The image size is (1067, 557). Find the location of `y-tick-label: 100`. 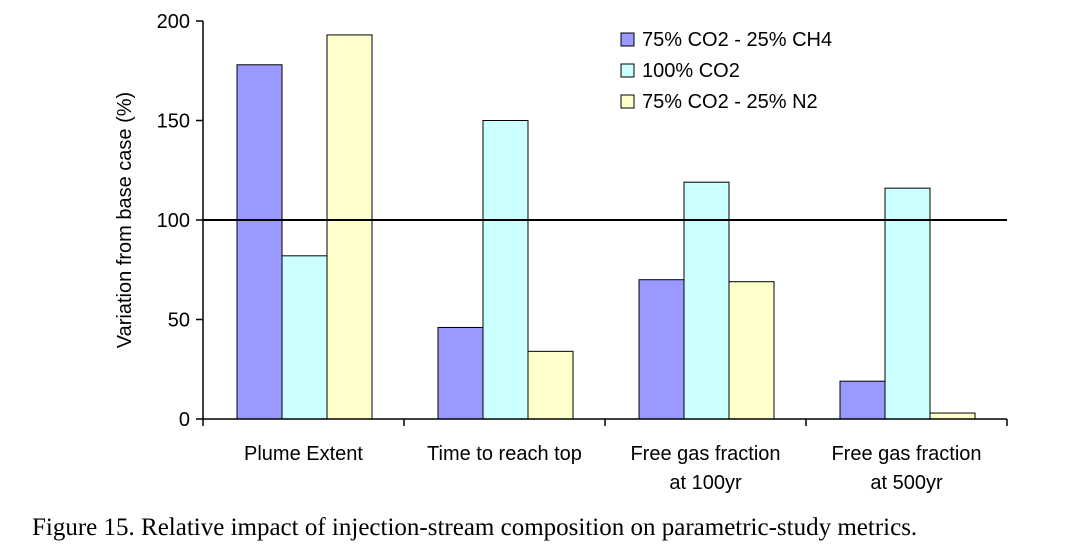

y-tick-label: 100 is located at coordinates (173, 221).